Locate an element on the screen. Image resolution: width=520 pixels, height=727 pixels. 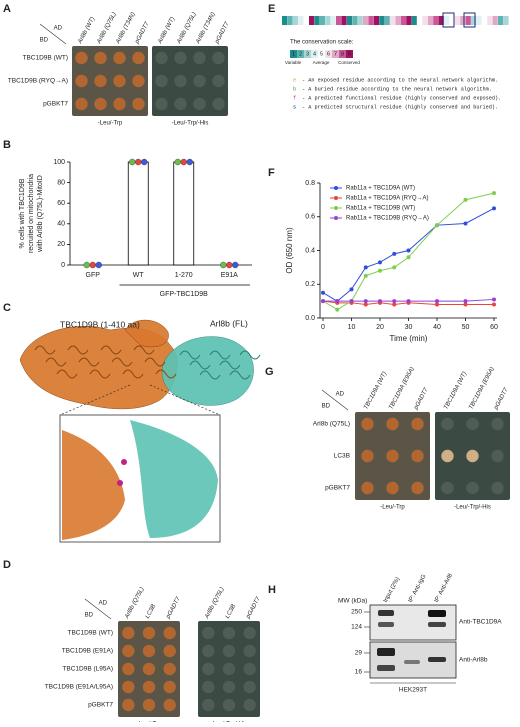
mw-title: MW (kDa) is located at coordinates (352, 601).